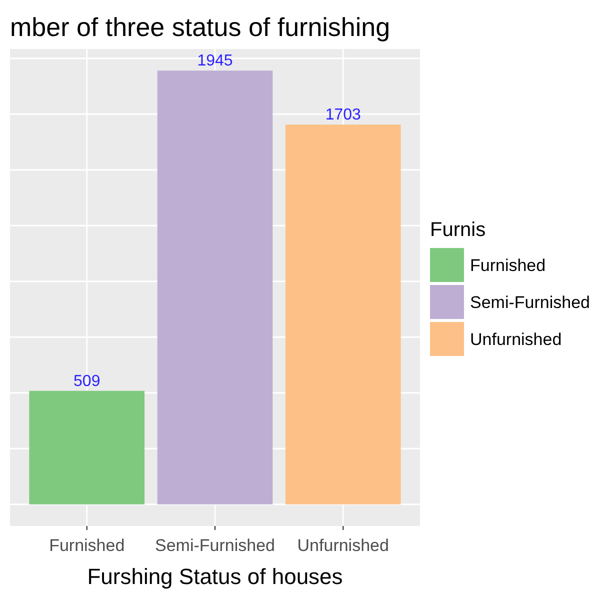 Image resolution: width=600 pixels, height=600 pixels. I want to click on x-tick-label: Semi-Furnished, so click(215, 545).